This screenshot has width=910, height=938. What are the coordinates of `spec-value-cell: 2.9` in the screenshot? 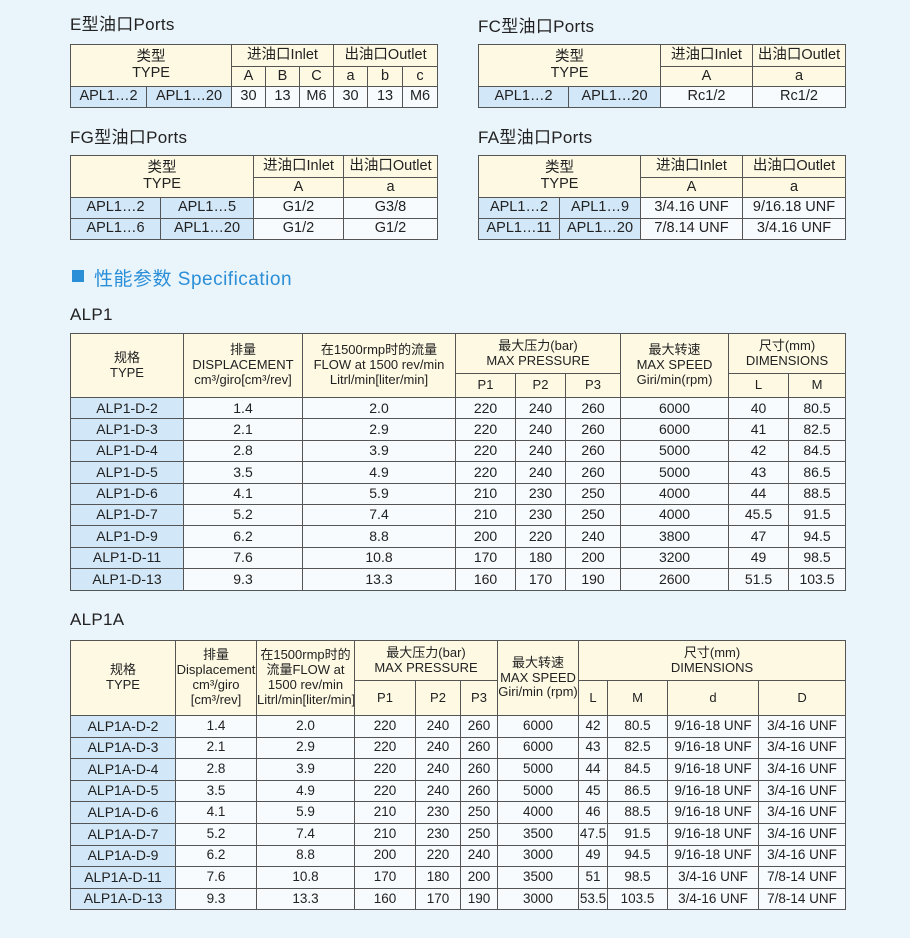 It's located at (379, 429).